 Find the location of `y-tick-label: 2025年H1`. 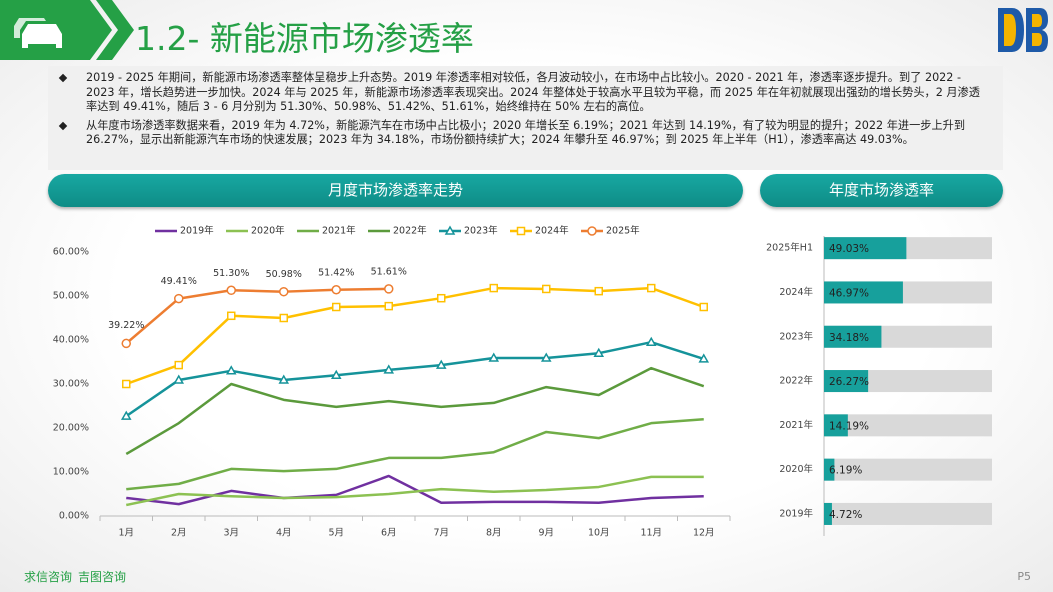

y-tick-label: 2025年H1 is located at coordinates (789, 248).